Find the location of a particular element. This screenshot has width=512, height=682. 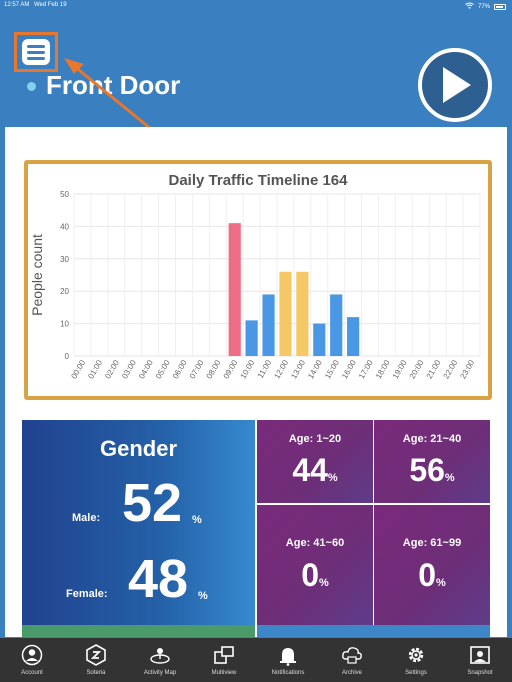

y-axis-label: People count is located at coordinates (37, 275).